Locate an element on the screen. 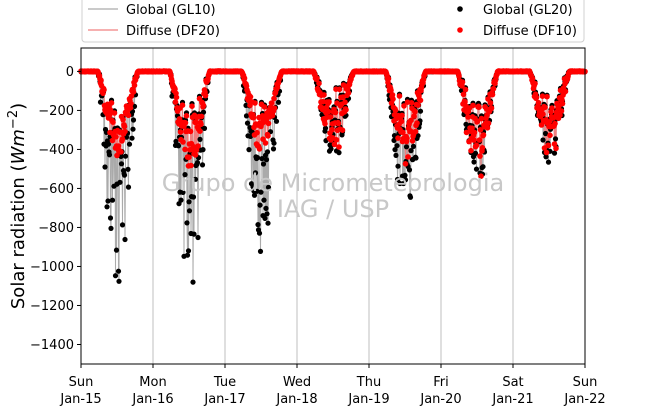  x-tick-date-label: Jan-19 is located at coordinates (368, 399).